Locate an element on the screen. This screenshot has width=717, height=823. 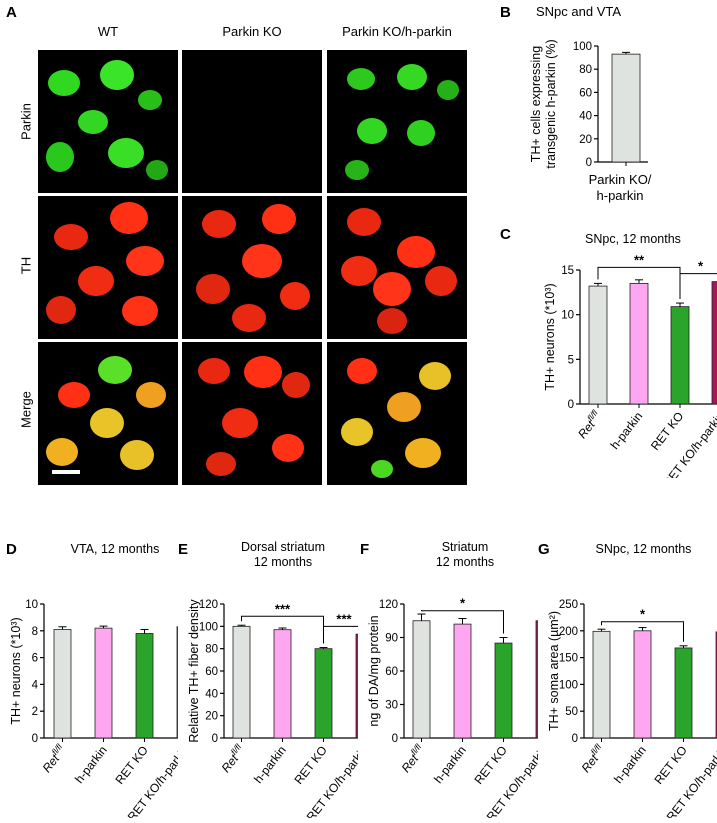
chart-b-y-tick-label: 80 is located at coordinates (585, 70).